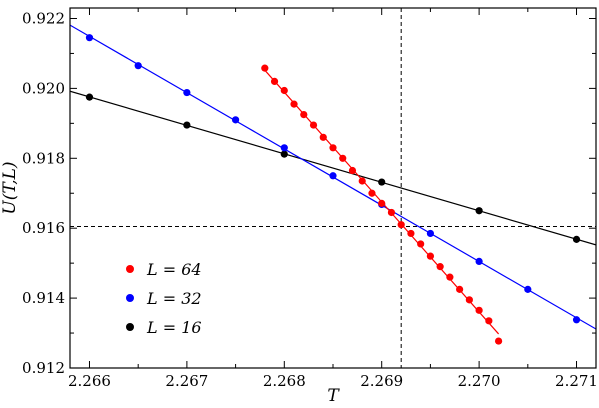 The image size is (599, 408). I want to click on legend-label-l-64: L = 64, so click(174, 269).